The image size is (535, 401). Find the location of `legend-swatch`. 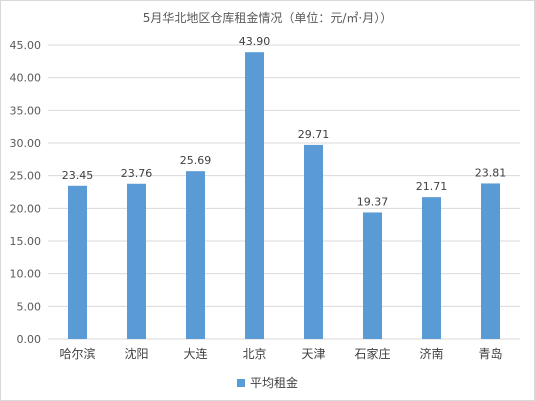

legend-swatch is located at coordinates (240, 382).